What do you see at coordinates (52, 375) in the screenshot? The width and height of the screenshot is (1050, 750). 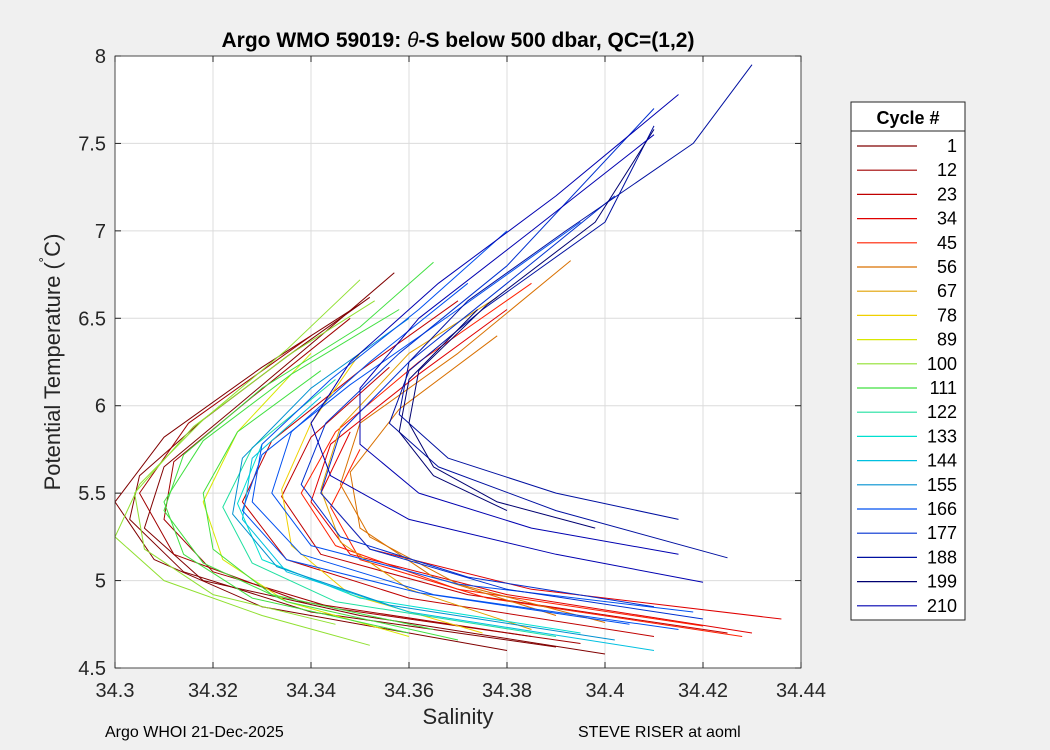 I see `y-label-prefix: Potential Temperature (` at bounding box center [52, 375].